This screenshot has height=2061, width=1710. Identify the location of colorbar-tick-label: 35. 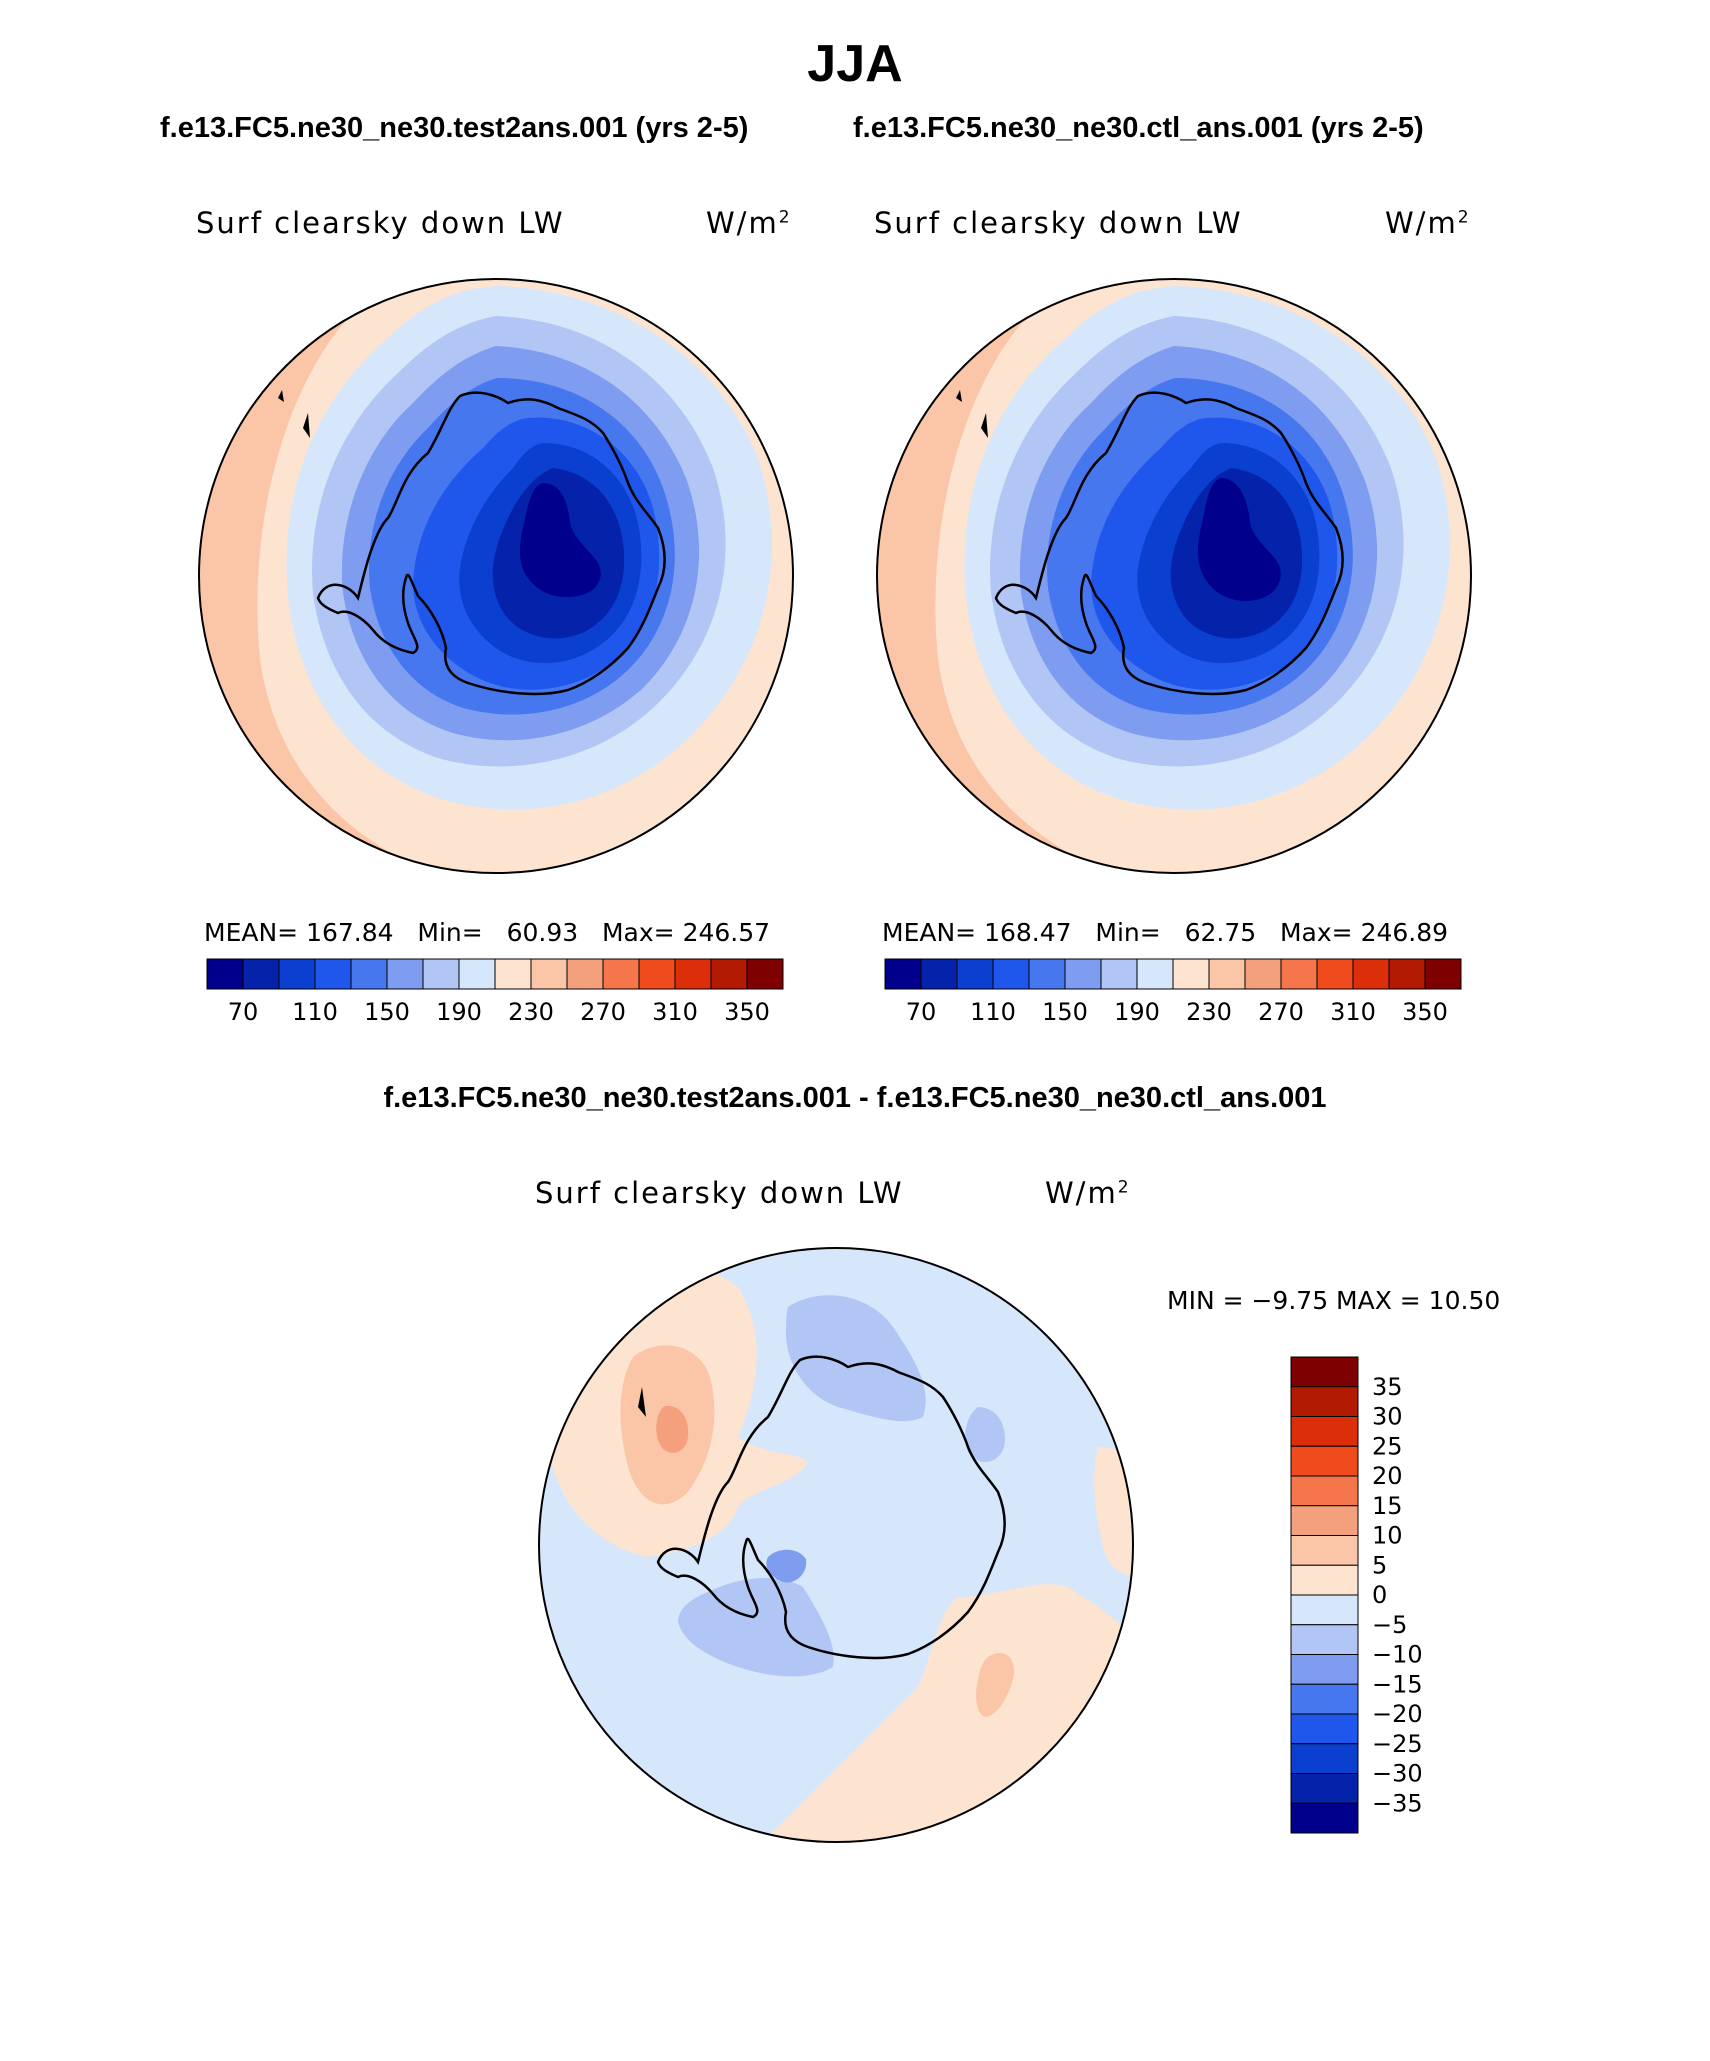
(1387, 1387).